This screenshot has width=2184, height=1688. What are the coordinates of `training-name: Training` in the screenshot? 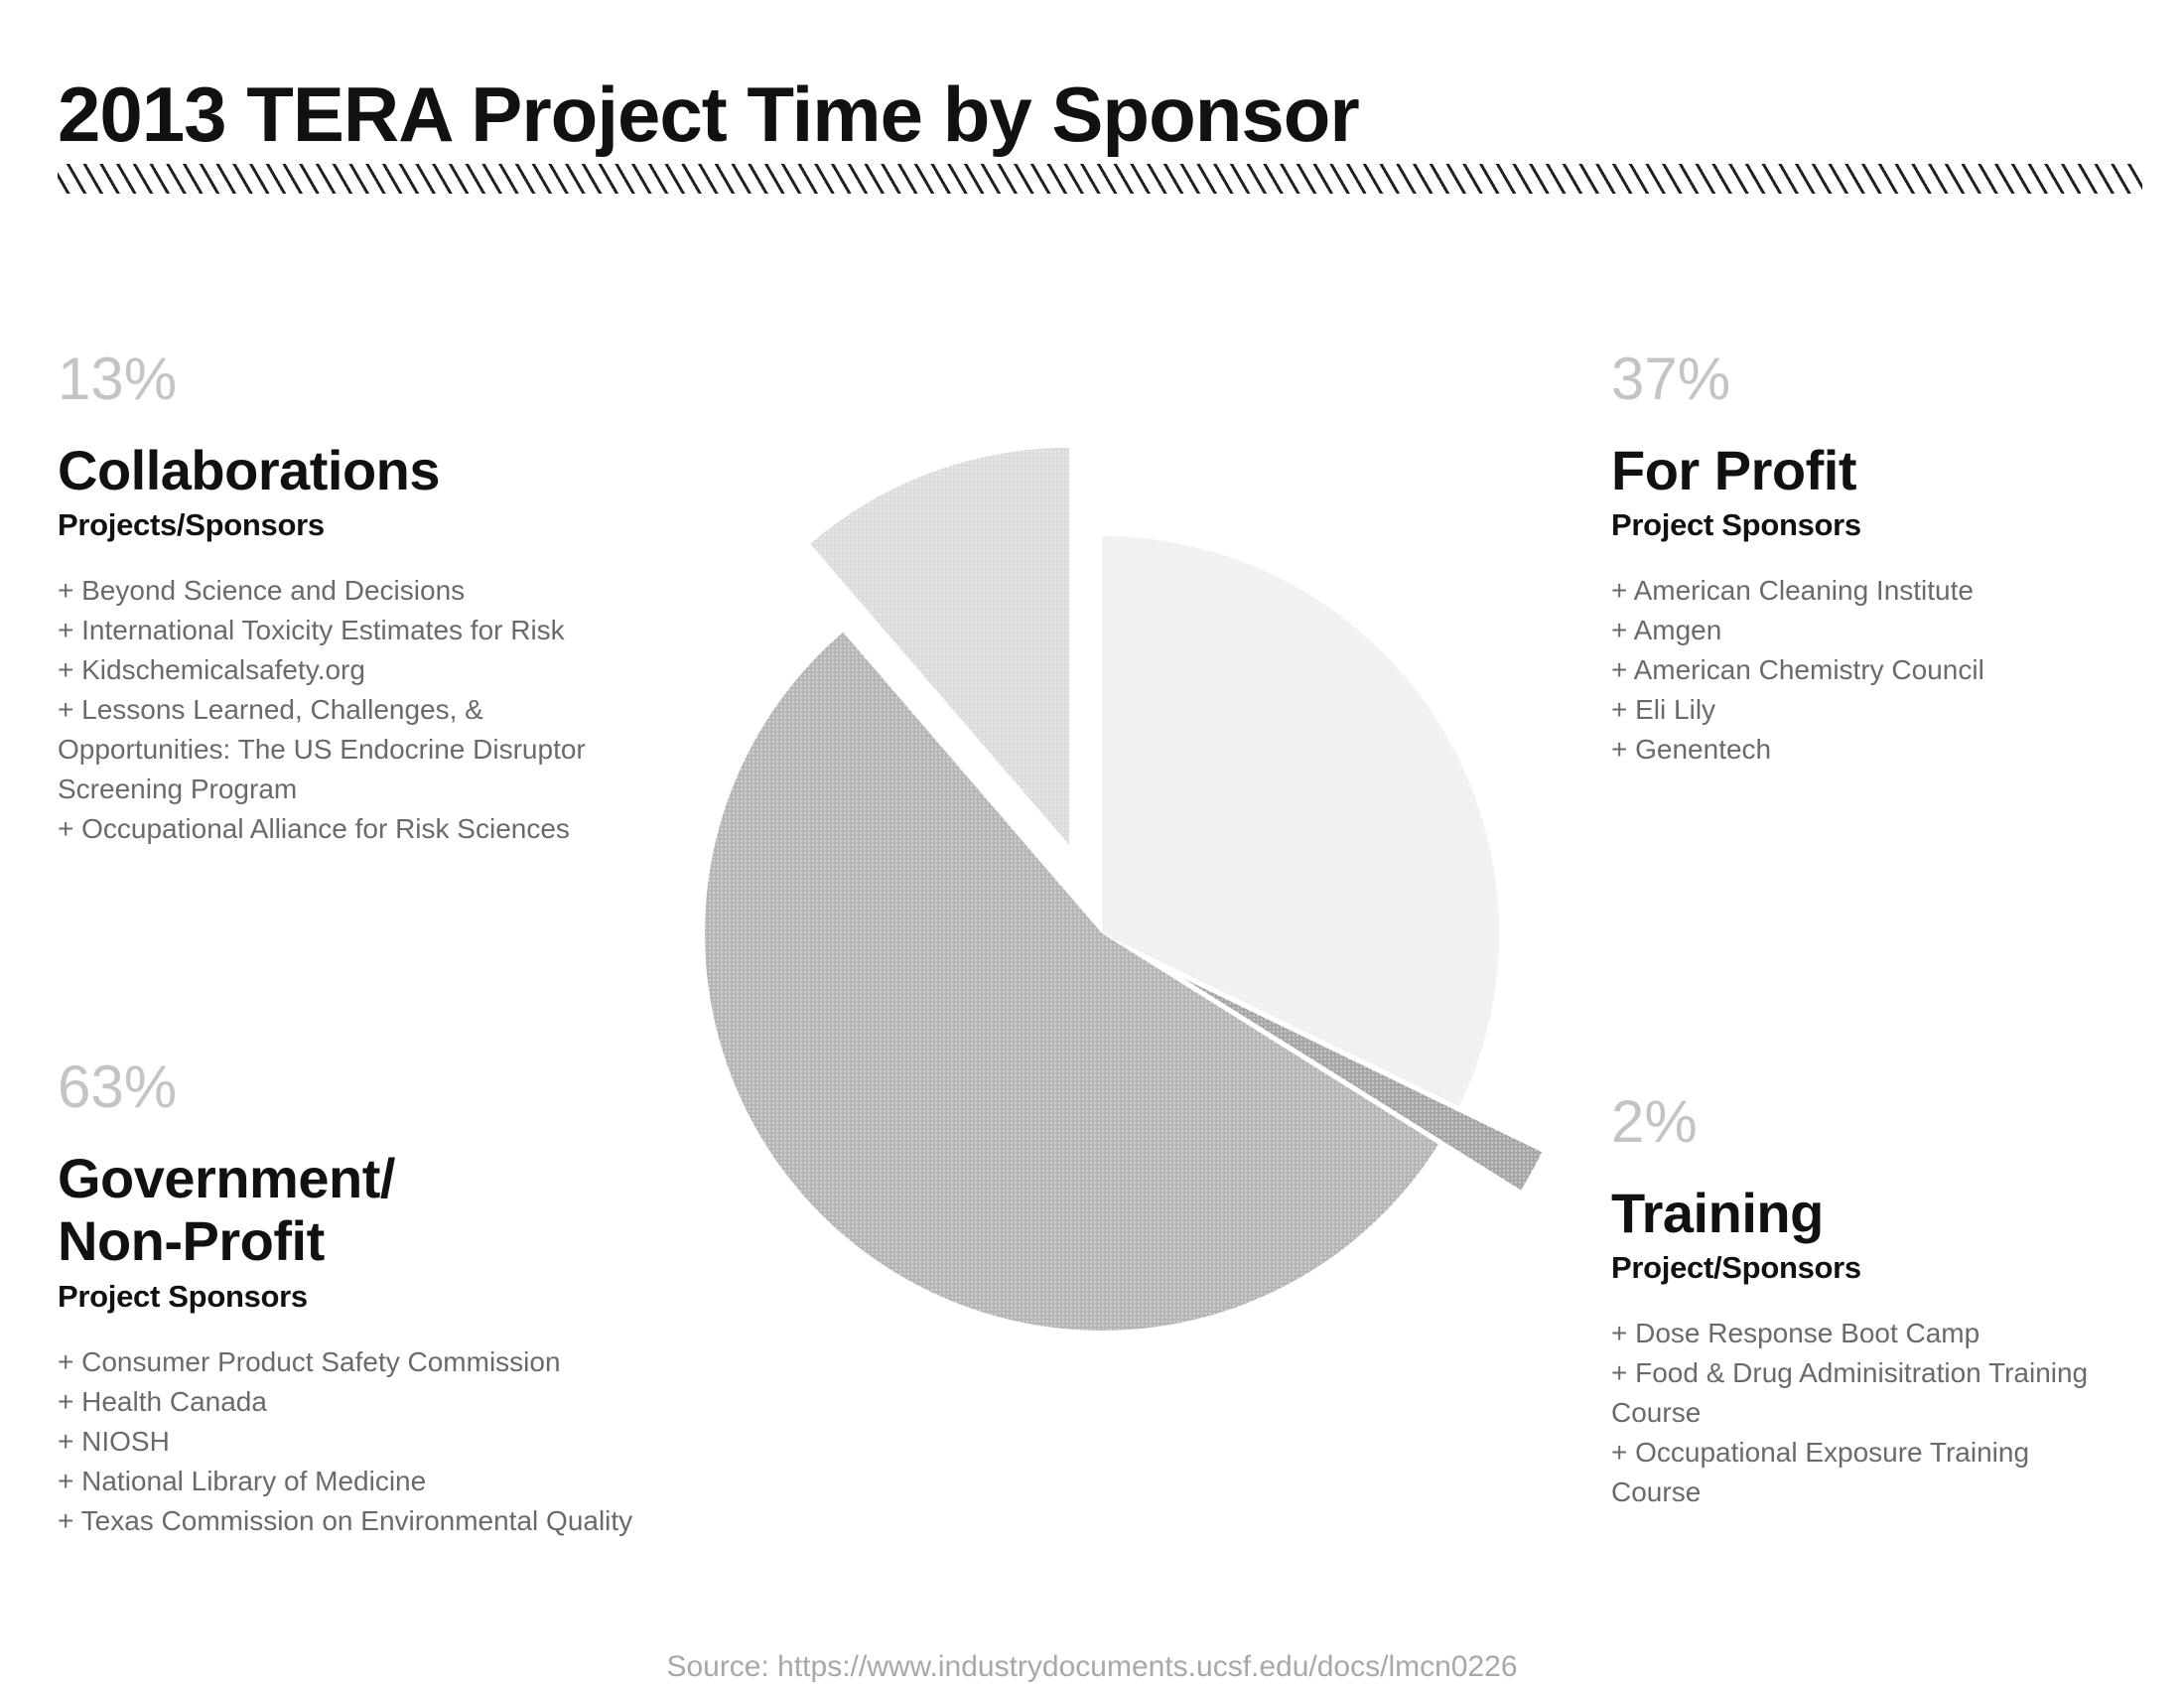 It's located at (1717, 1213).